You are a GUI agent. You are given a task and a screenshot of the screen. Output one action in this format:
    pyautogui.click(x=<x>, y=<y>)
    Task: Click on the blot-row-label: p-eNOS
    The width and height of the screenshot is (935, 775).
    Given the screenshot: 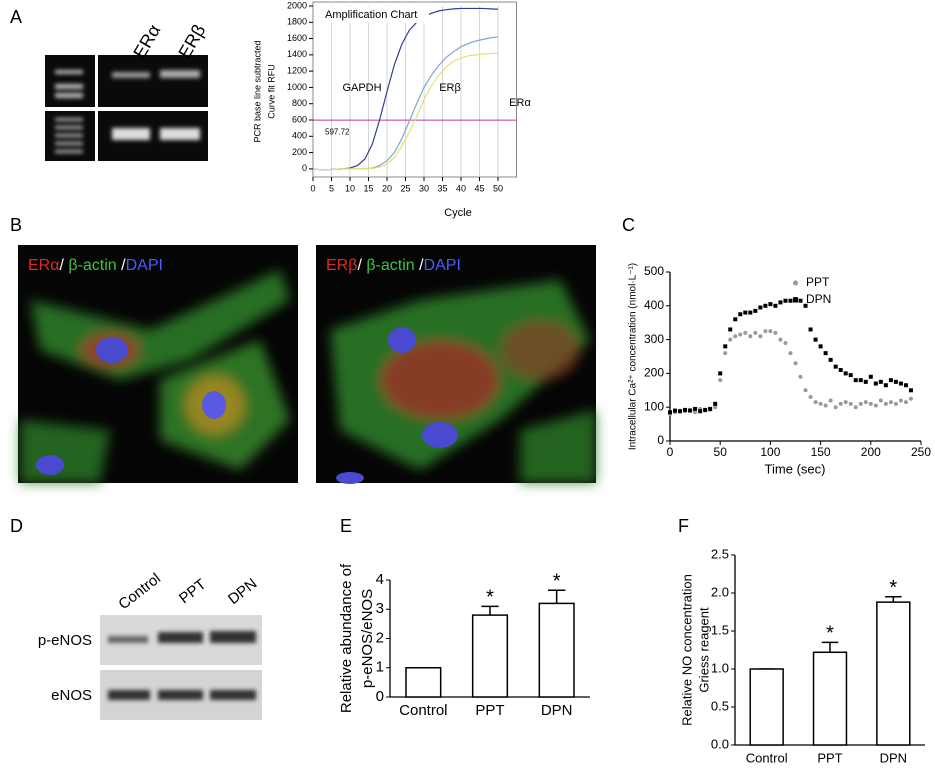 What is the action you would take?
    pyautogui.click(x=65, y=640)
    